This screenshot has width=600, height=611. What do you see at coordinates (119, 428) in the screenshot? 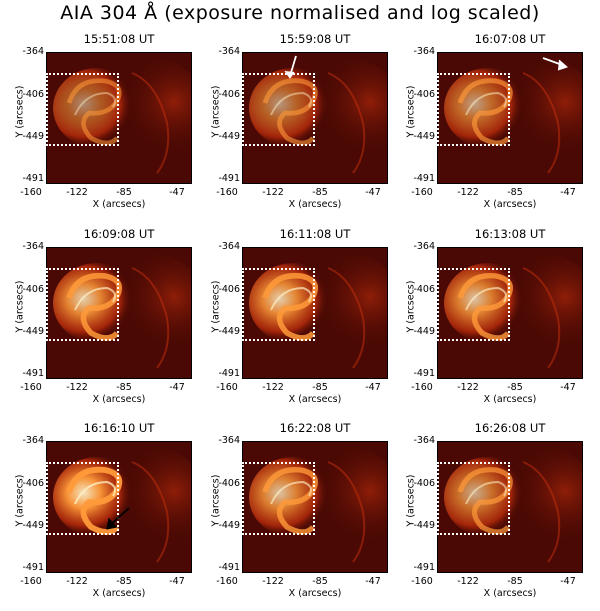
I see `panel-timestamp: 16:16:10 UT` at bounding box center [119, 428].